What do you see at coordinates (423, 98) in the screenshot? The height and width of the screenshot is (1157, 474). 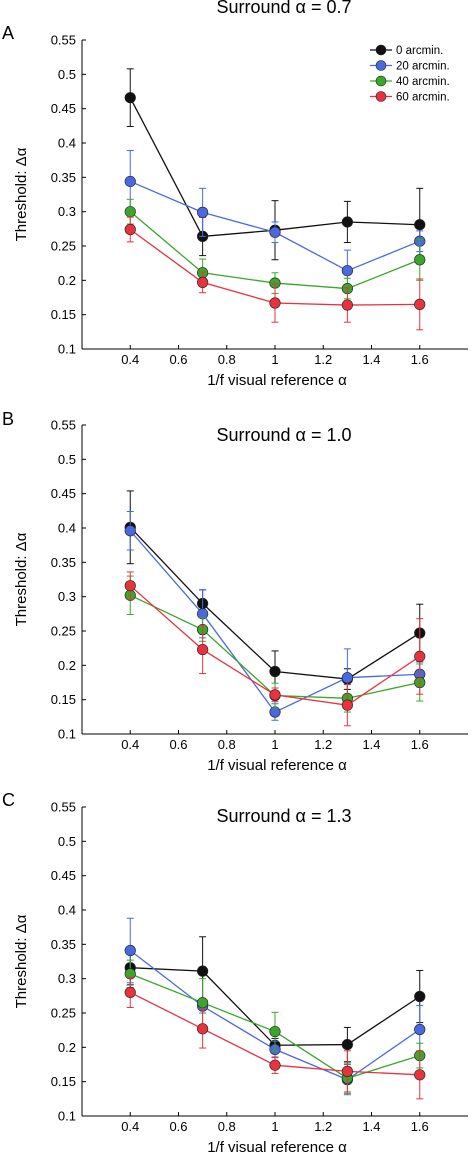 I see `legend-label: 60 arcmin.` at bounding box center [423, 98].